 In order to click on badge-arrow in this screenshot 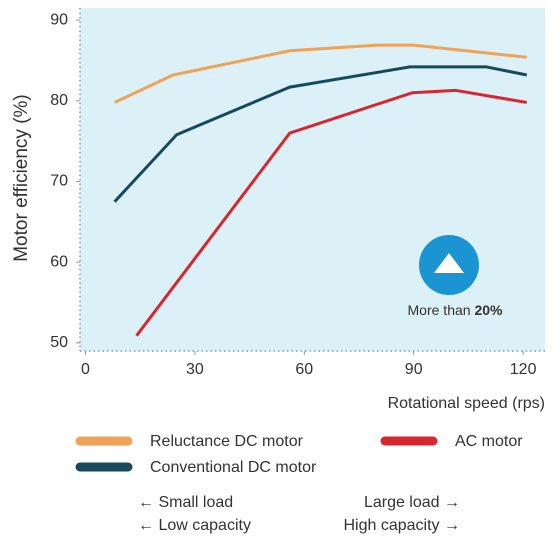, I will do `click(449, 263)`.